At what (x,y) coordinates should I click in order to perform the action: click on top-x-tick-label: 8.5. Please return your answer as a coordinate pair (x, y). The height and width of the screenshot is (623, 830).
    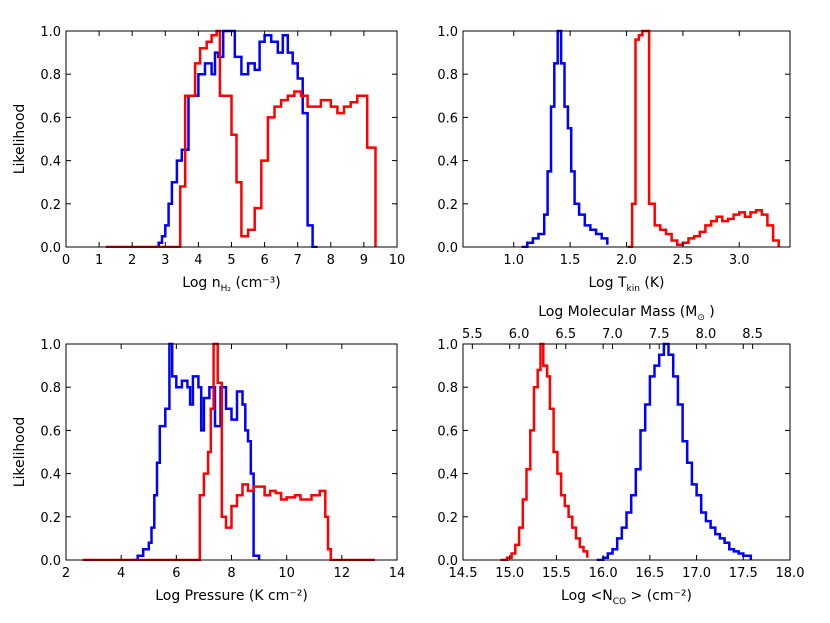
    Looking at the image, I should click on (752, 334).